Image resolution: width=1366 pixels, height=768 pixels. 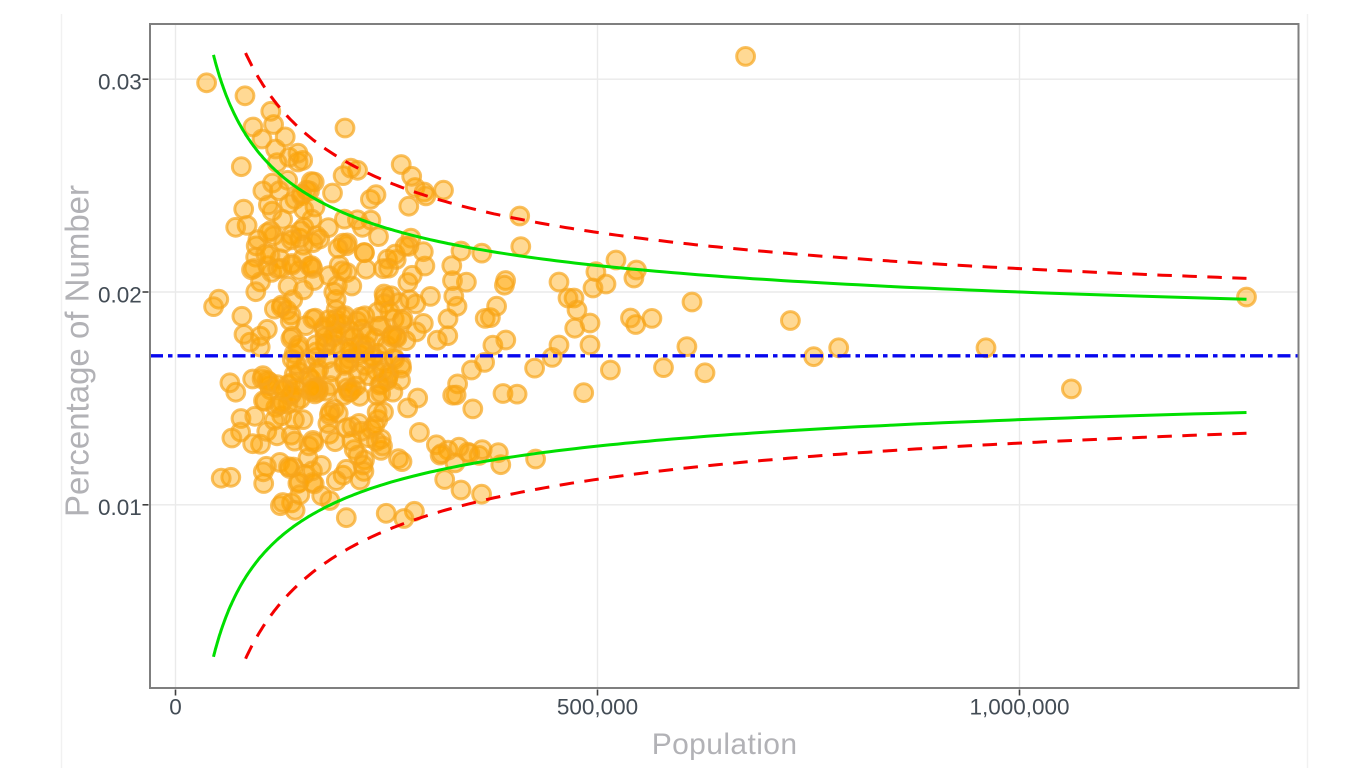 I want to click on svg-text: 0.01, so click(x=120, y=507).